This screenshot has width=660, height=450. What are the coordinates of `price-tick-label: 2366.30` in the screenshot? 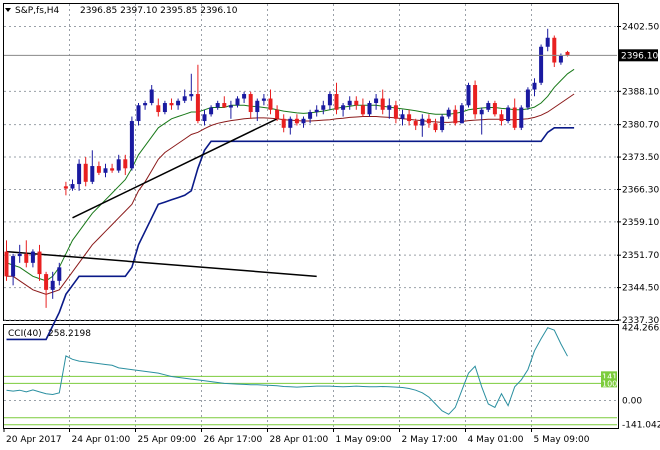 It's located at (640, 190).